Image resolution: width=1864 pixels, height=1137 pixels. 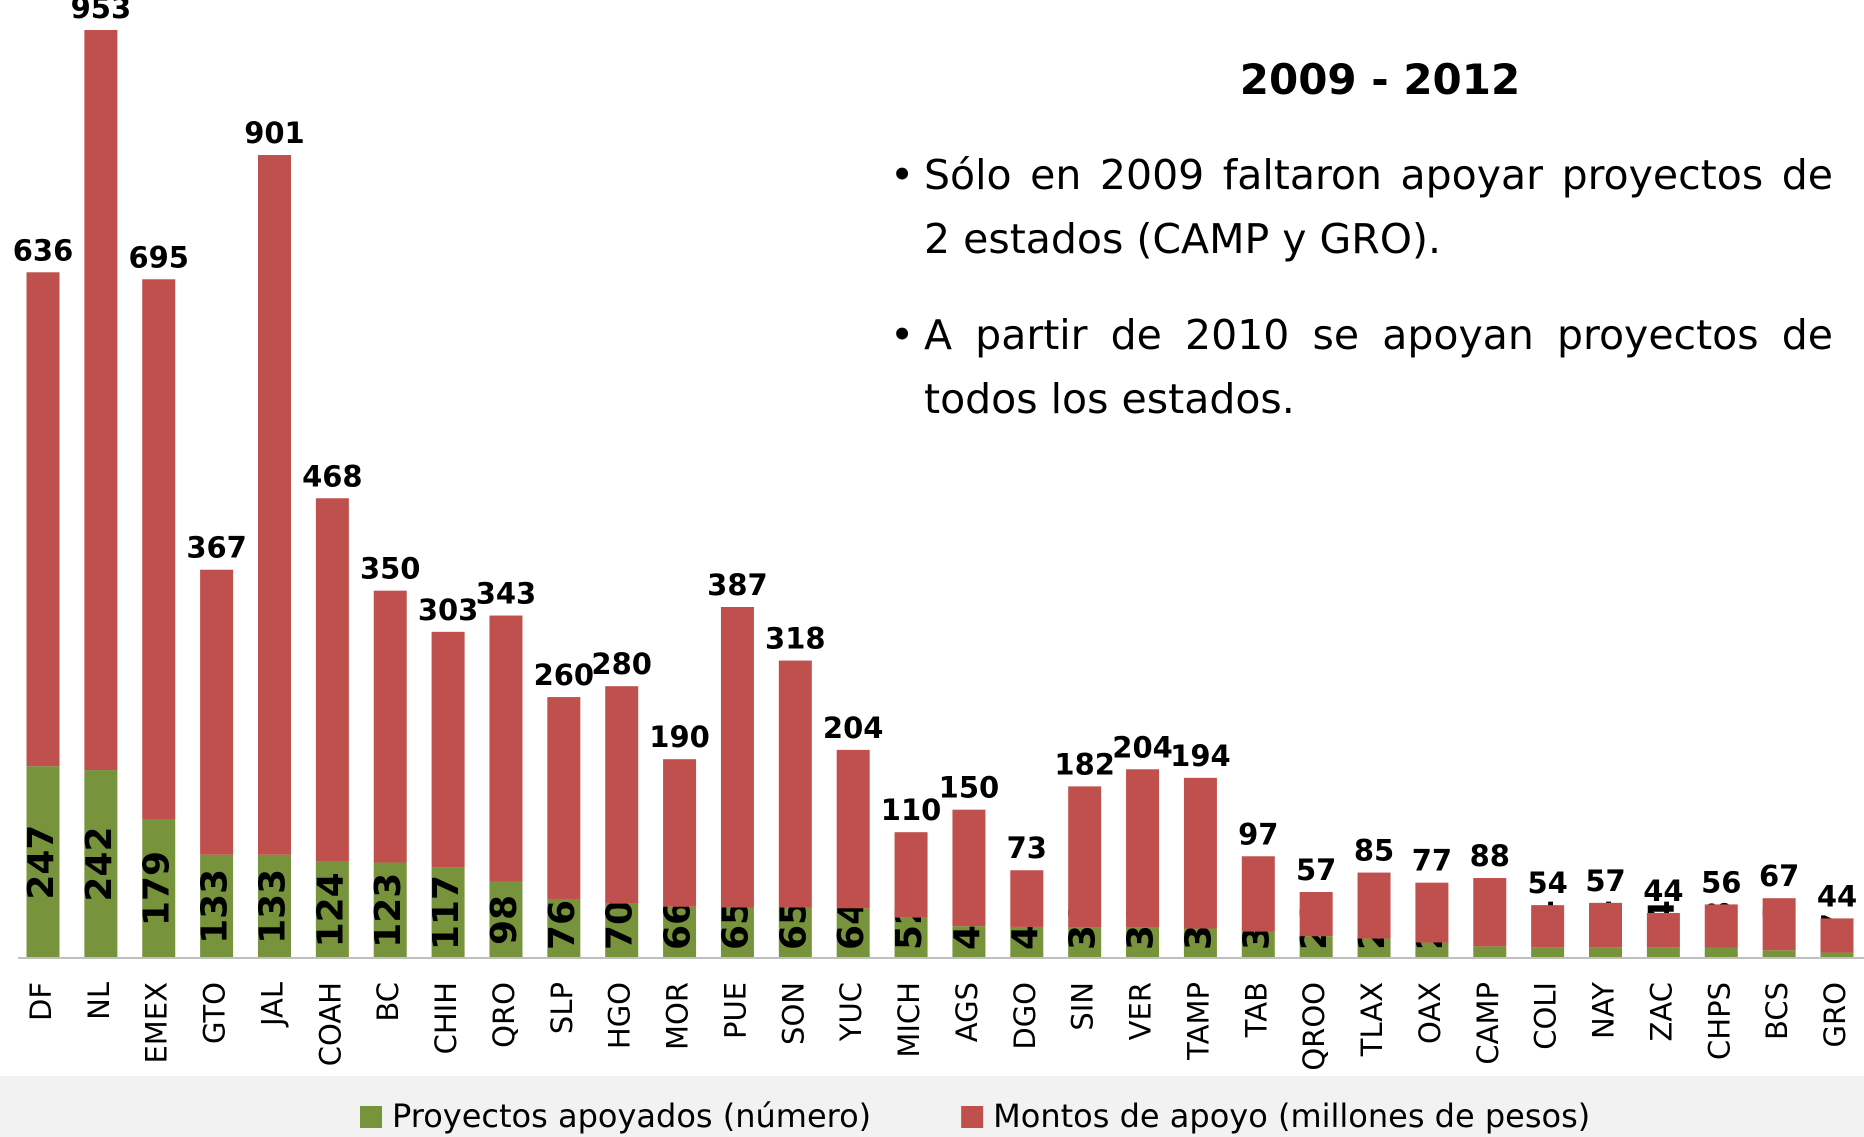 What do you see at coordinates (1141, 1011) in the screenshot?
I see `x-tick-label: VER` at bounding box center [1141, 1011].